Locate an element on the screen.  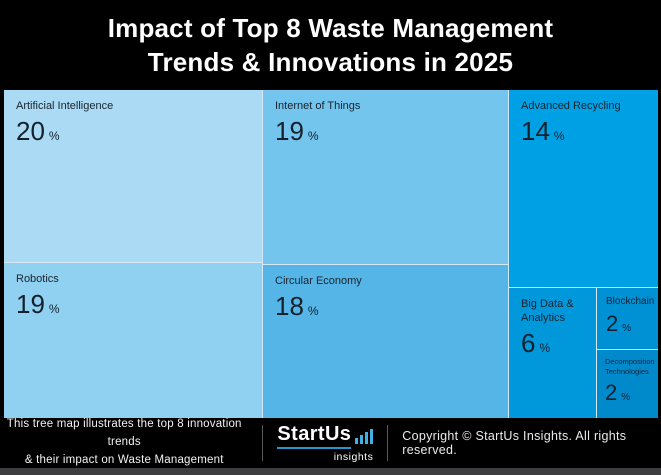
treemap-cell-circular-economy: Circular Economy 18 % is located at coordinates (385, 341).